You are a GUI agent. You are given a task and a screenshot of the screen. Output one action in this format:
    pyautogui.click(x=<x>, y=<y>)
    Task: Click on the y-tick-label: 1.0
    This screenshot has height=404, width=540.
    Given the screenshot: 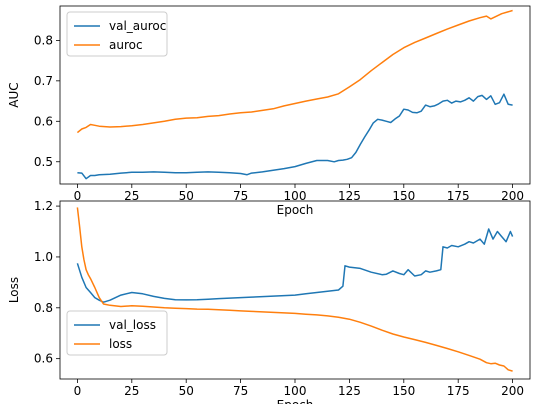 What is the action you would take?
    pyautogui.click(x=43, y=257)
    